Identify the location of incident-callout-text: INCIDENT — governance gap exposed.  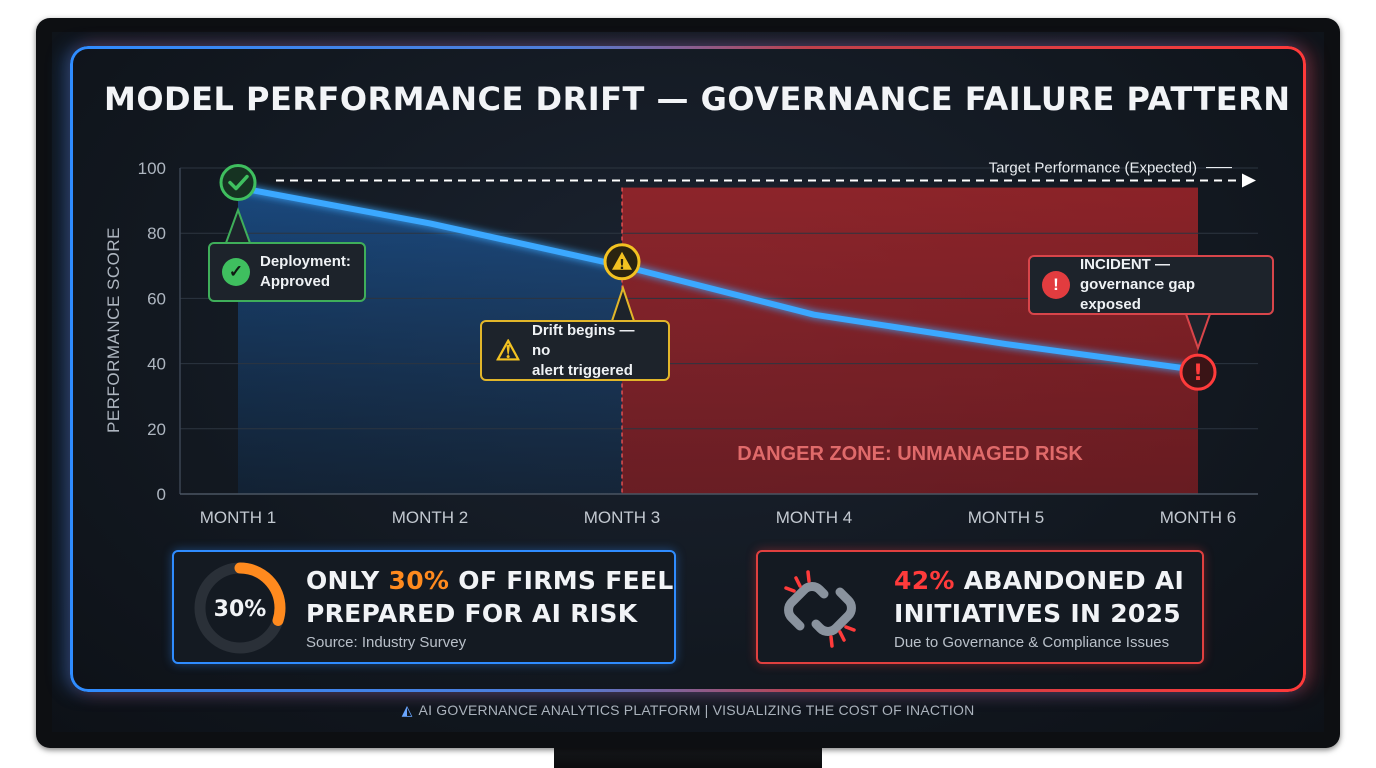
(1170, 285).